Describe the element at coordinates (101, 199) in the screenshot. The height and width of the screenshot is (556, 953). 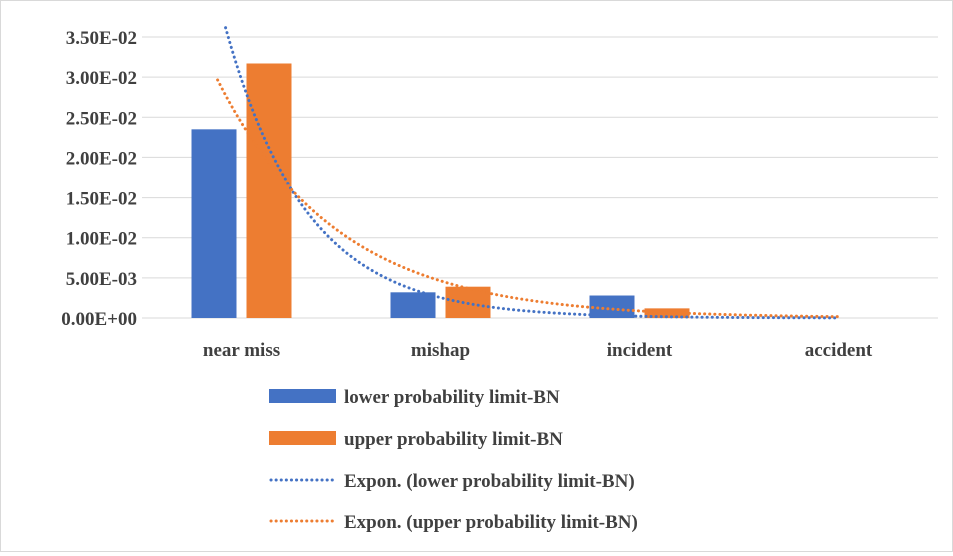
I see `y-tick-label: 1.50E-02` at that location.